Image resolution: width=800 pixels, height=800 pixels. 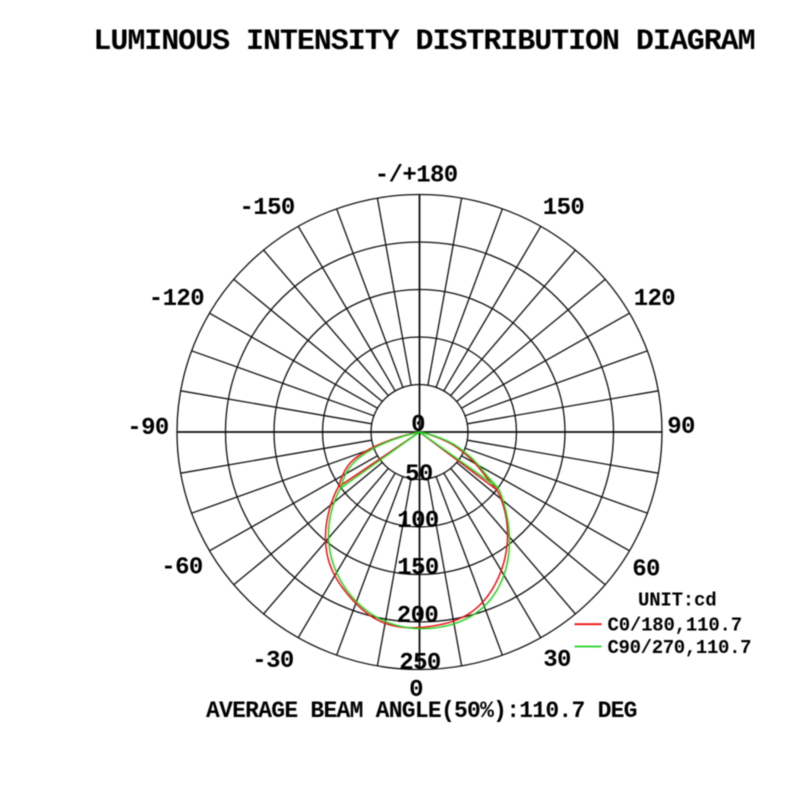 I want to click on svg-text: -90, so click(x=148, y=428).